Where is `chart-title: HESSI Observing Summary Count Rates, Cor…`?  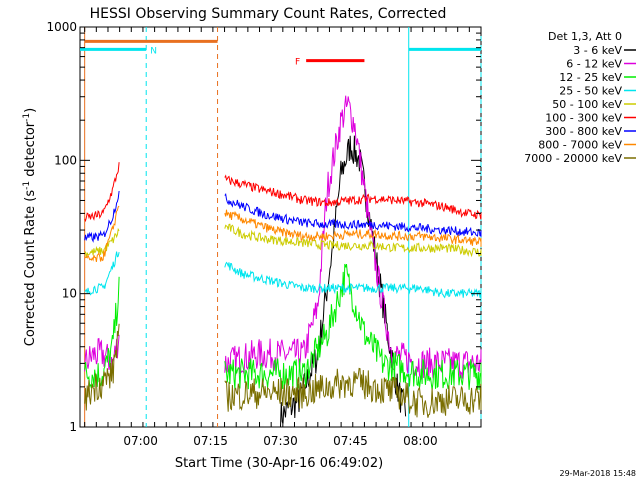 chart-title: HESSI Observing Summary Count Rates, Cor… is located at coordinates (268, 14).